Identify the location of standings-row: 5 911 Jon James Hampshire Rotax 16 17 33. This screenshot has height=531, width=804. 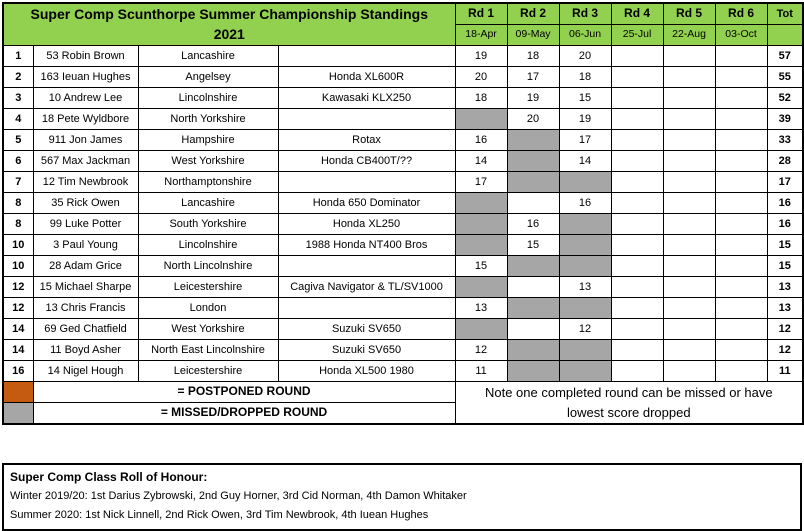
(403, 140).